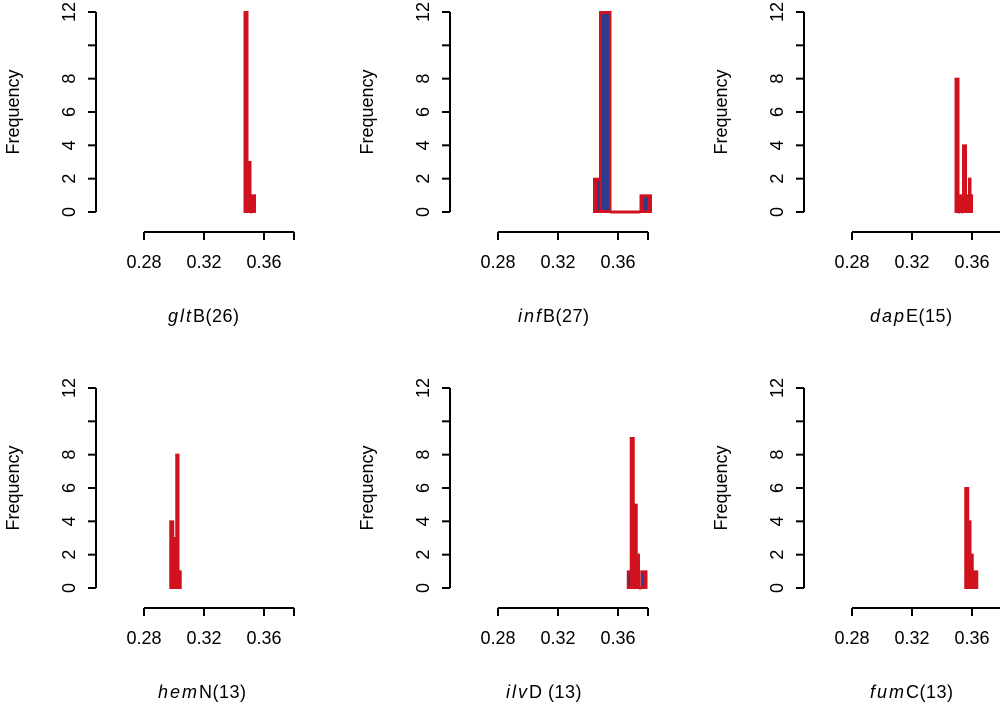 The image size is (1000, 728). I want to click on histogram-gltb: 0.28 0.32 0.36 0 2 4 6 8 12 Frequency, so click(149, 137).